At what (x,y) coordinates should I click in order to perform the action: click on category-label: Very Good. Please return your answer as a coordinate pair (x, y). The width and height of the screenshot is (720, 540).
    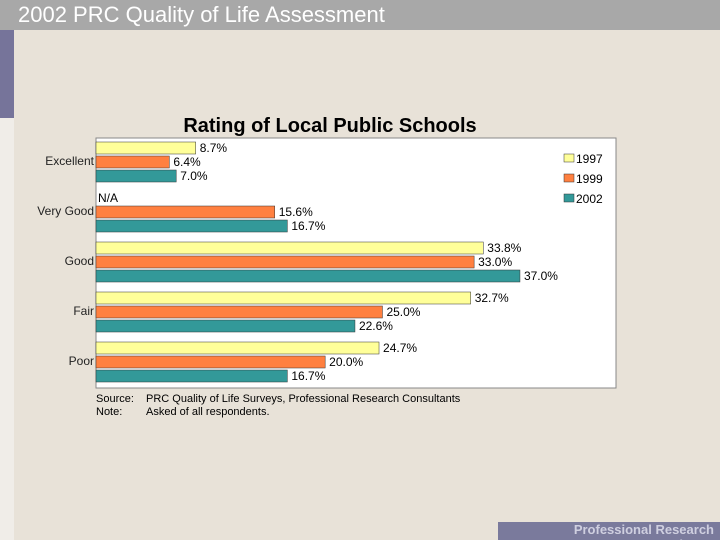
    Looking at the image, I should click on (65, 211).